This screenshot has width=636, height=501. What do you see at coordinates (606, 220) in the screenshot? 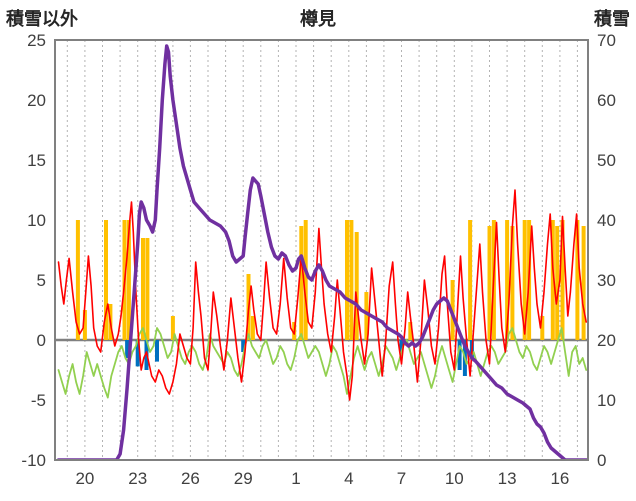
I see `svg-text: 40` at bounding box center [606, 220].